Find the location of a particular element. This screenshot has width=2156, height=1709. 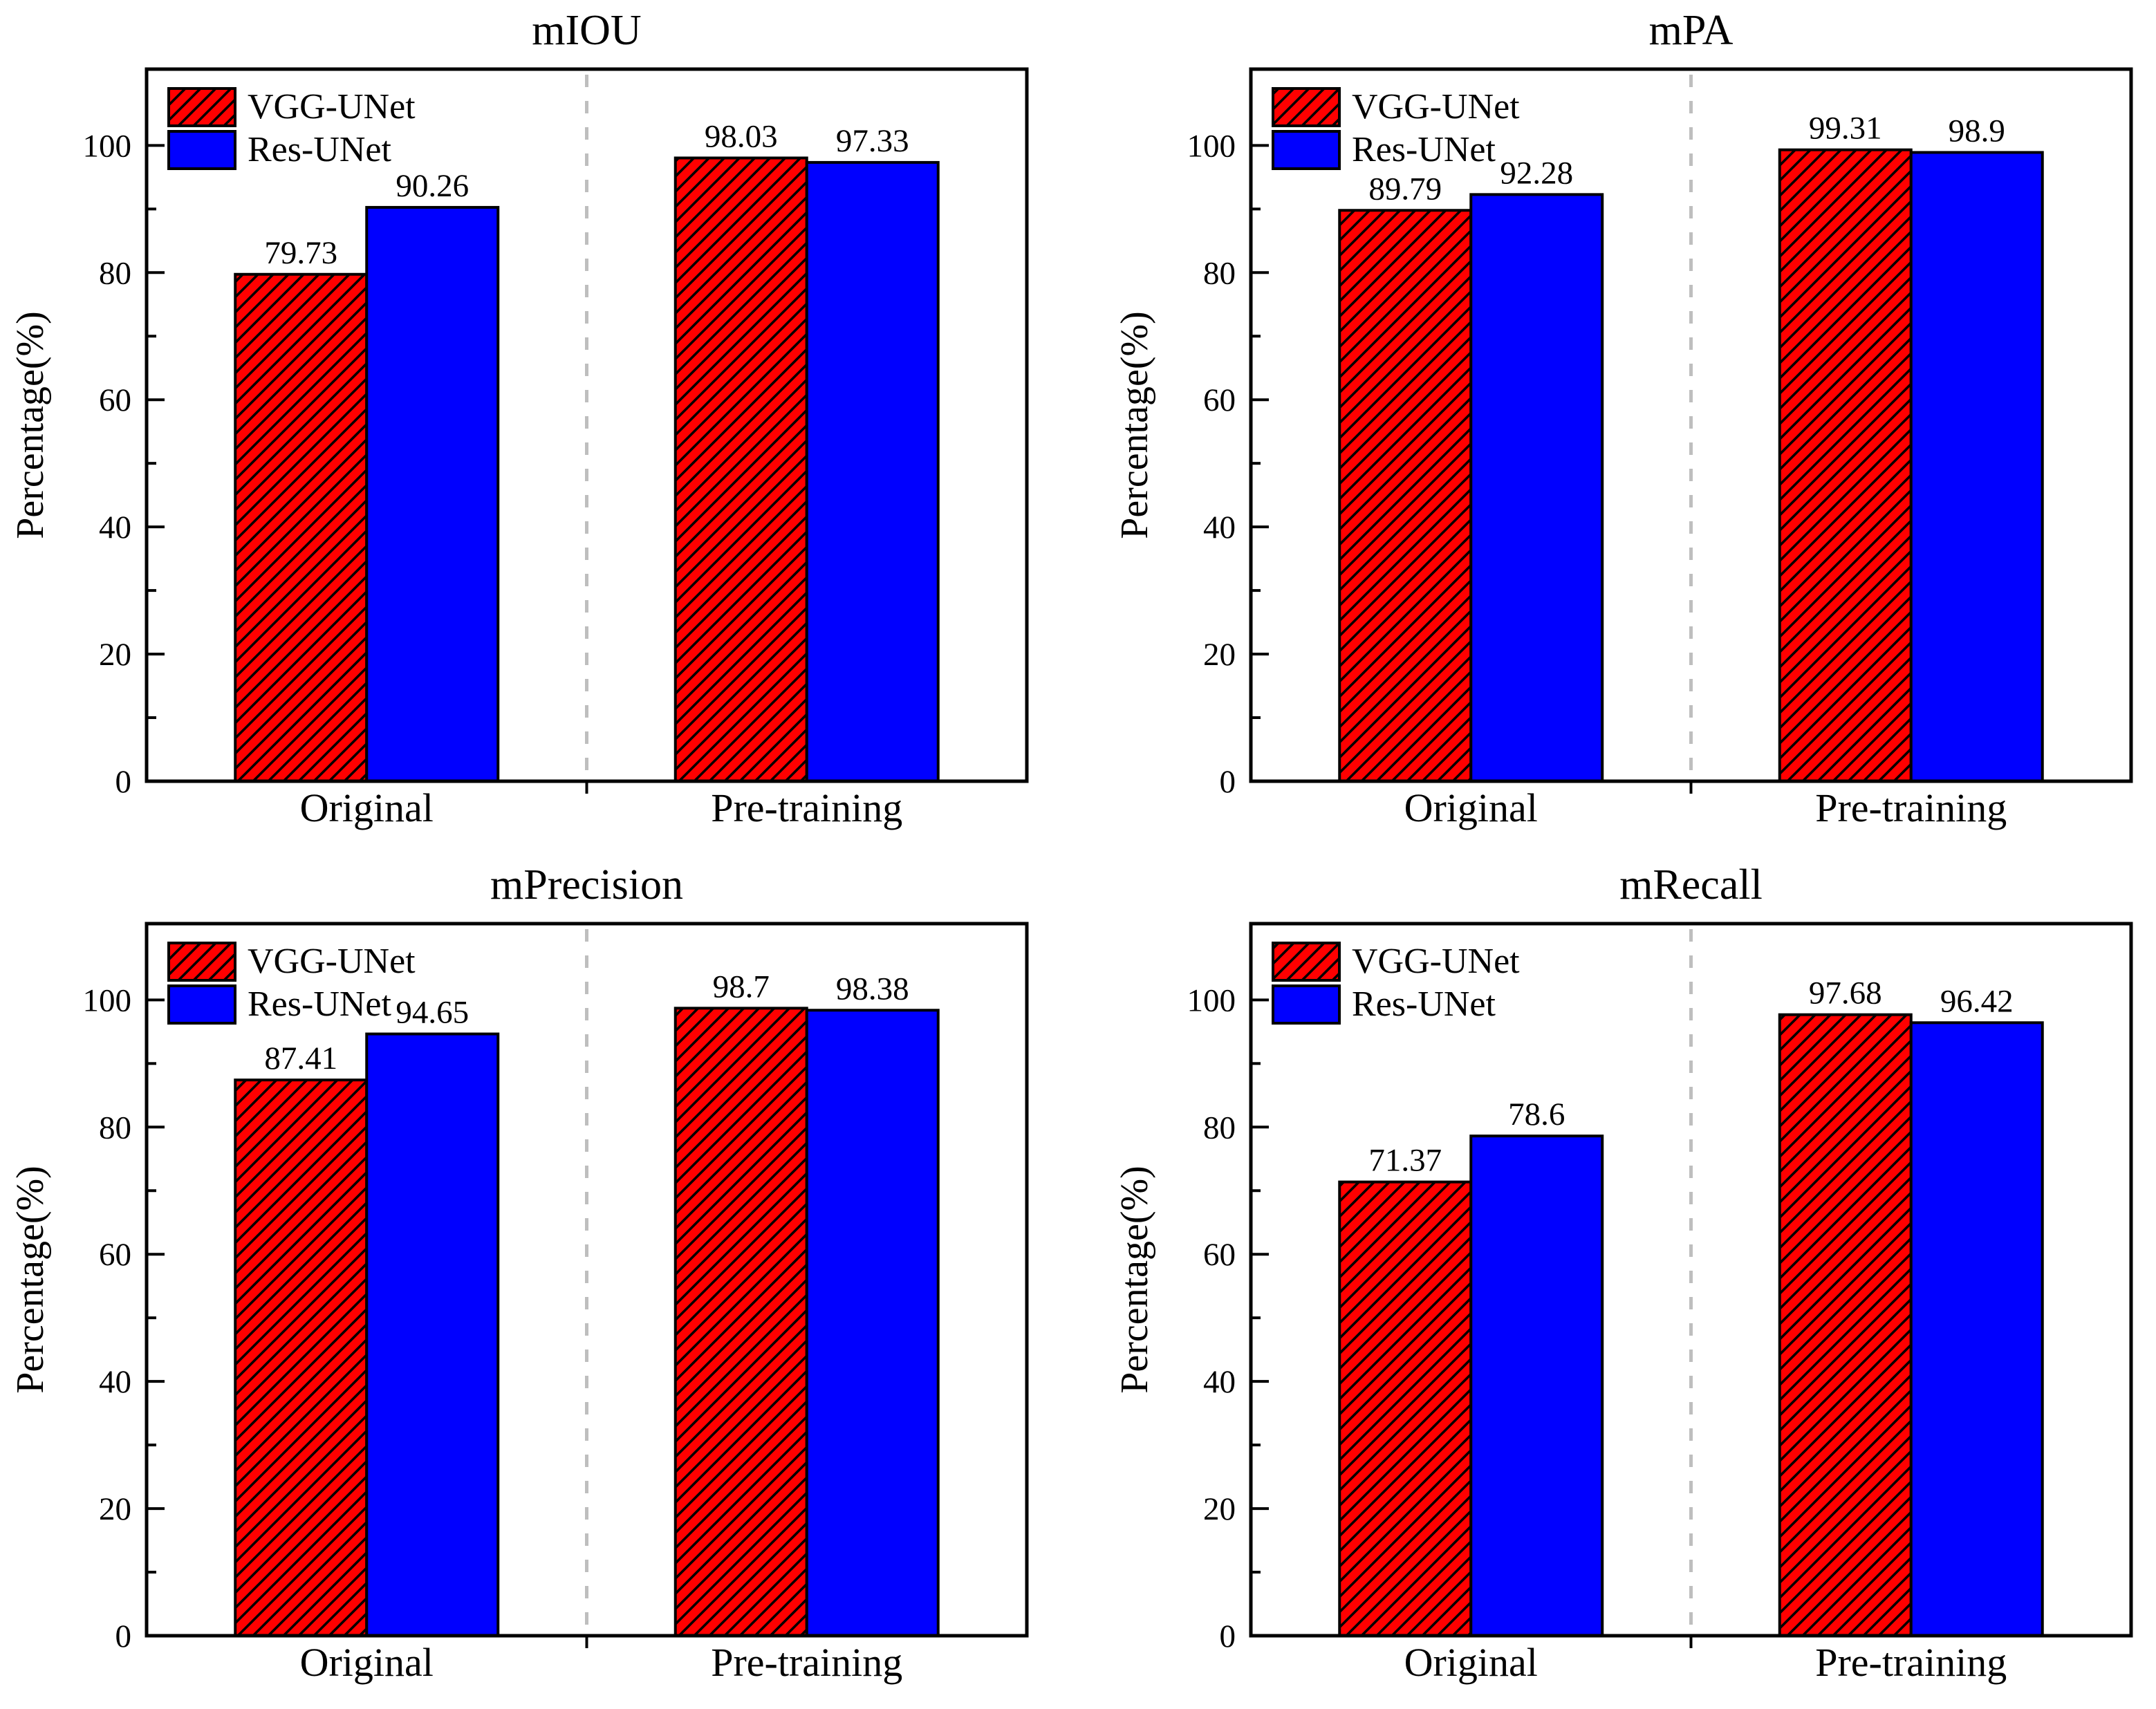

bar-value-label: 97.33 is located at coordinates (872, 141).